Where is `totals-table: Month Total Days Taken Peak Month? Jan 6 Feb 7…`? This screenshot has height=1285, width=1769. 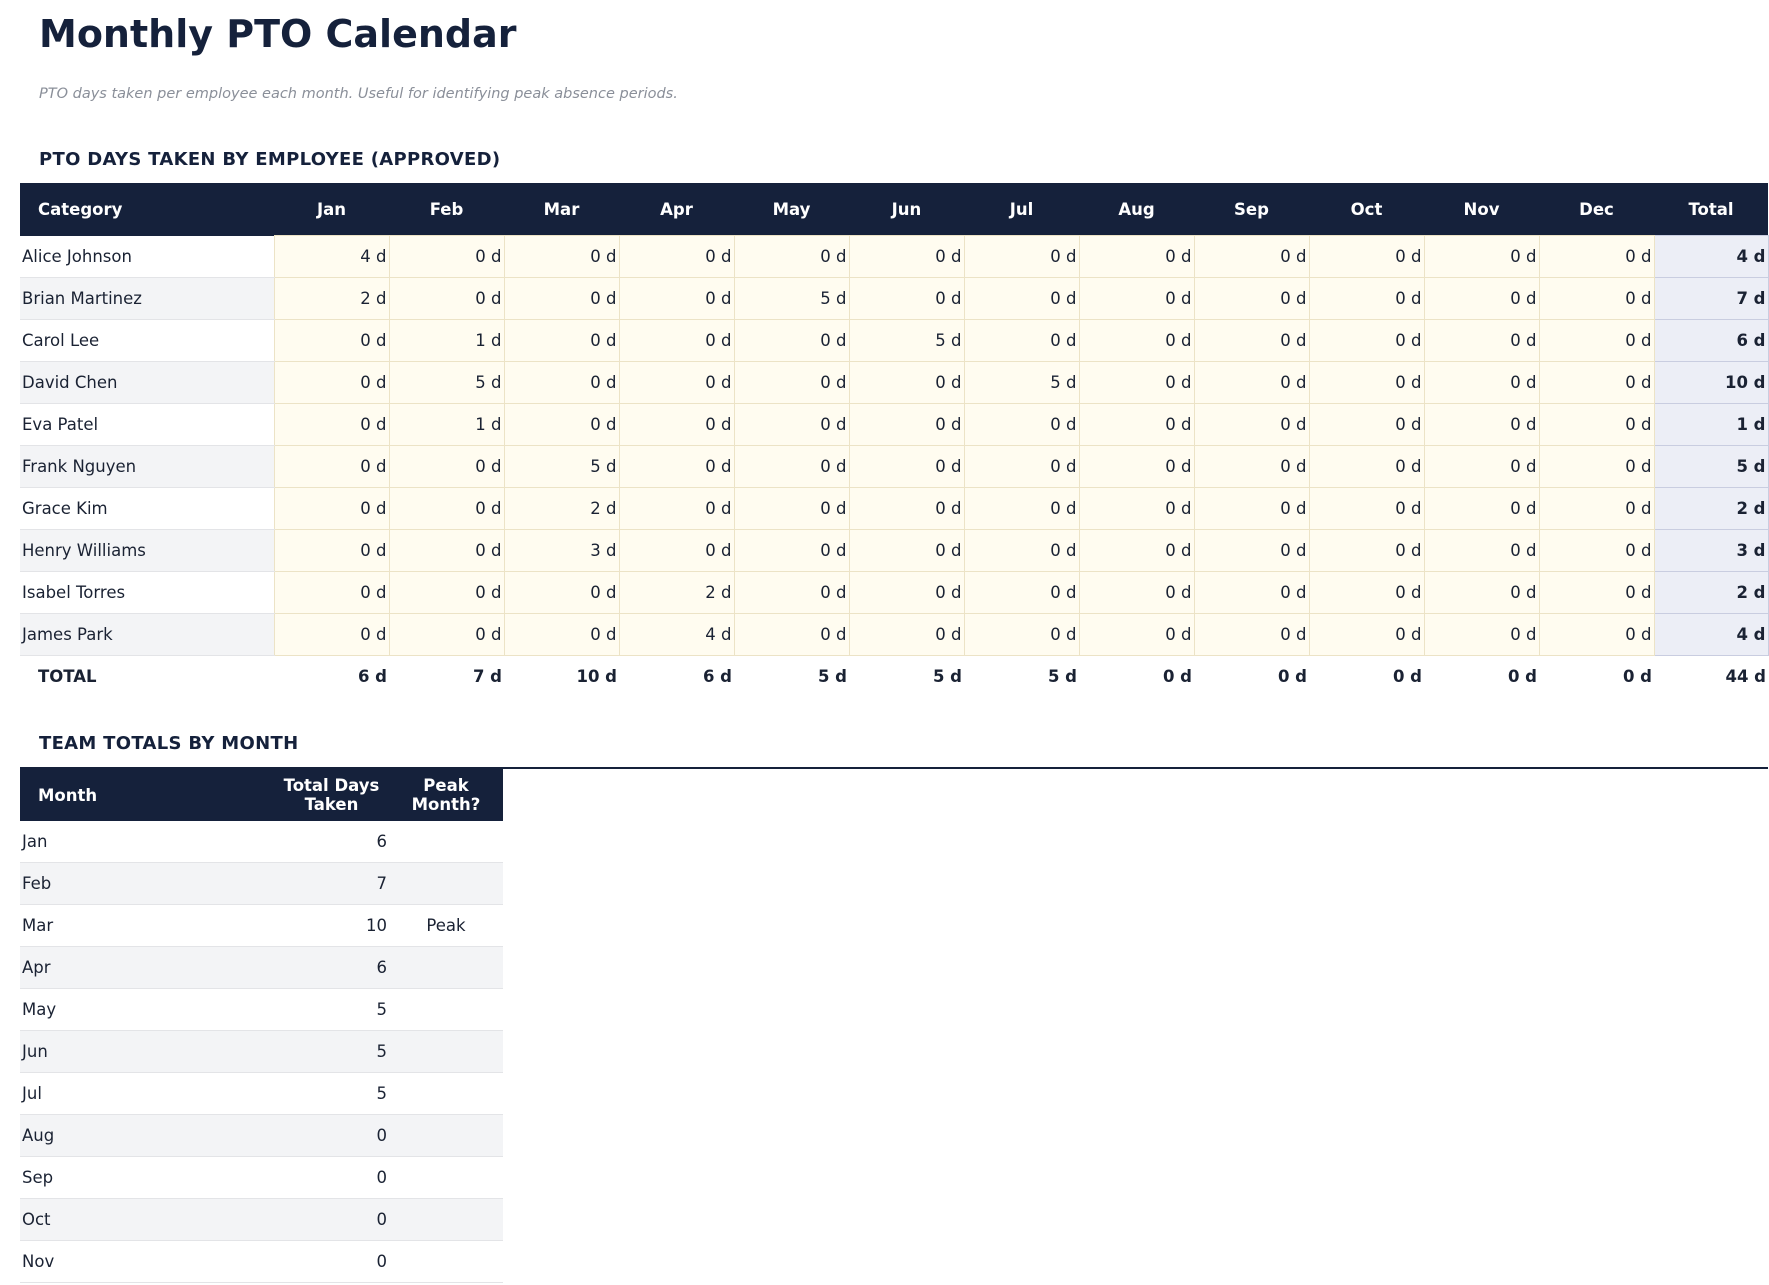 totals-table: Month Total Days Taken Peak Month? Jan 6 Feb 7… is located at coordinates (261, 1025).